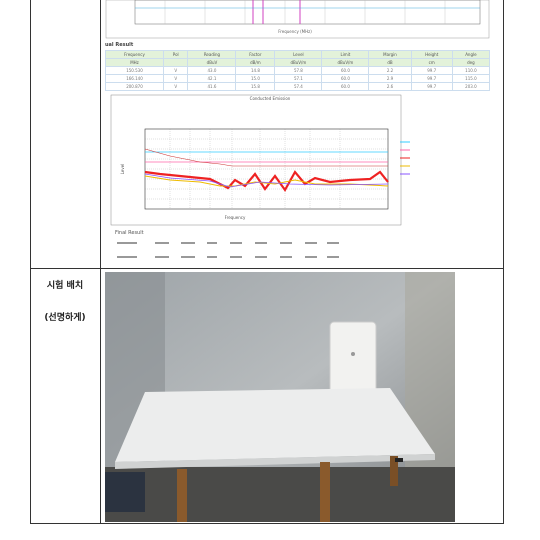 The width and height of the screenshot is (540, 540). What do you see at coordinates (122, 169) in the screenshot?
I see `y-axis-label: Level` at bounding box center [122, 169].